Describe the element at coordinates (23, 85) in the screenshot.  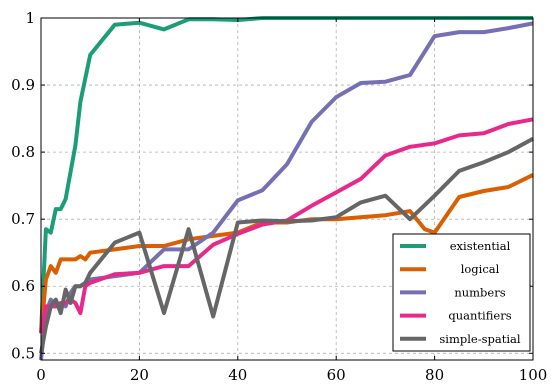
I see `y-tick-label: 0.9` at that location.